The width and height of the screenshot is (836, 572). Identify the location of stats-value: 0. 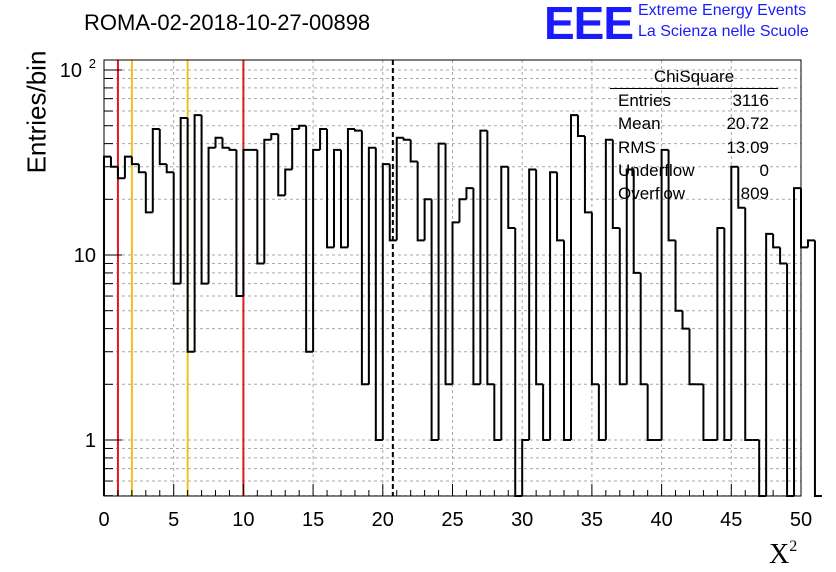
(764, 170).